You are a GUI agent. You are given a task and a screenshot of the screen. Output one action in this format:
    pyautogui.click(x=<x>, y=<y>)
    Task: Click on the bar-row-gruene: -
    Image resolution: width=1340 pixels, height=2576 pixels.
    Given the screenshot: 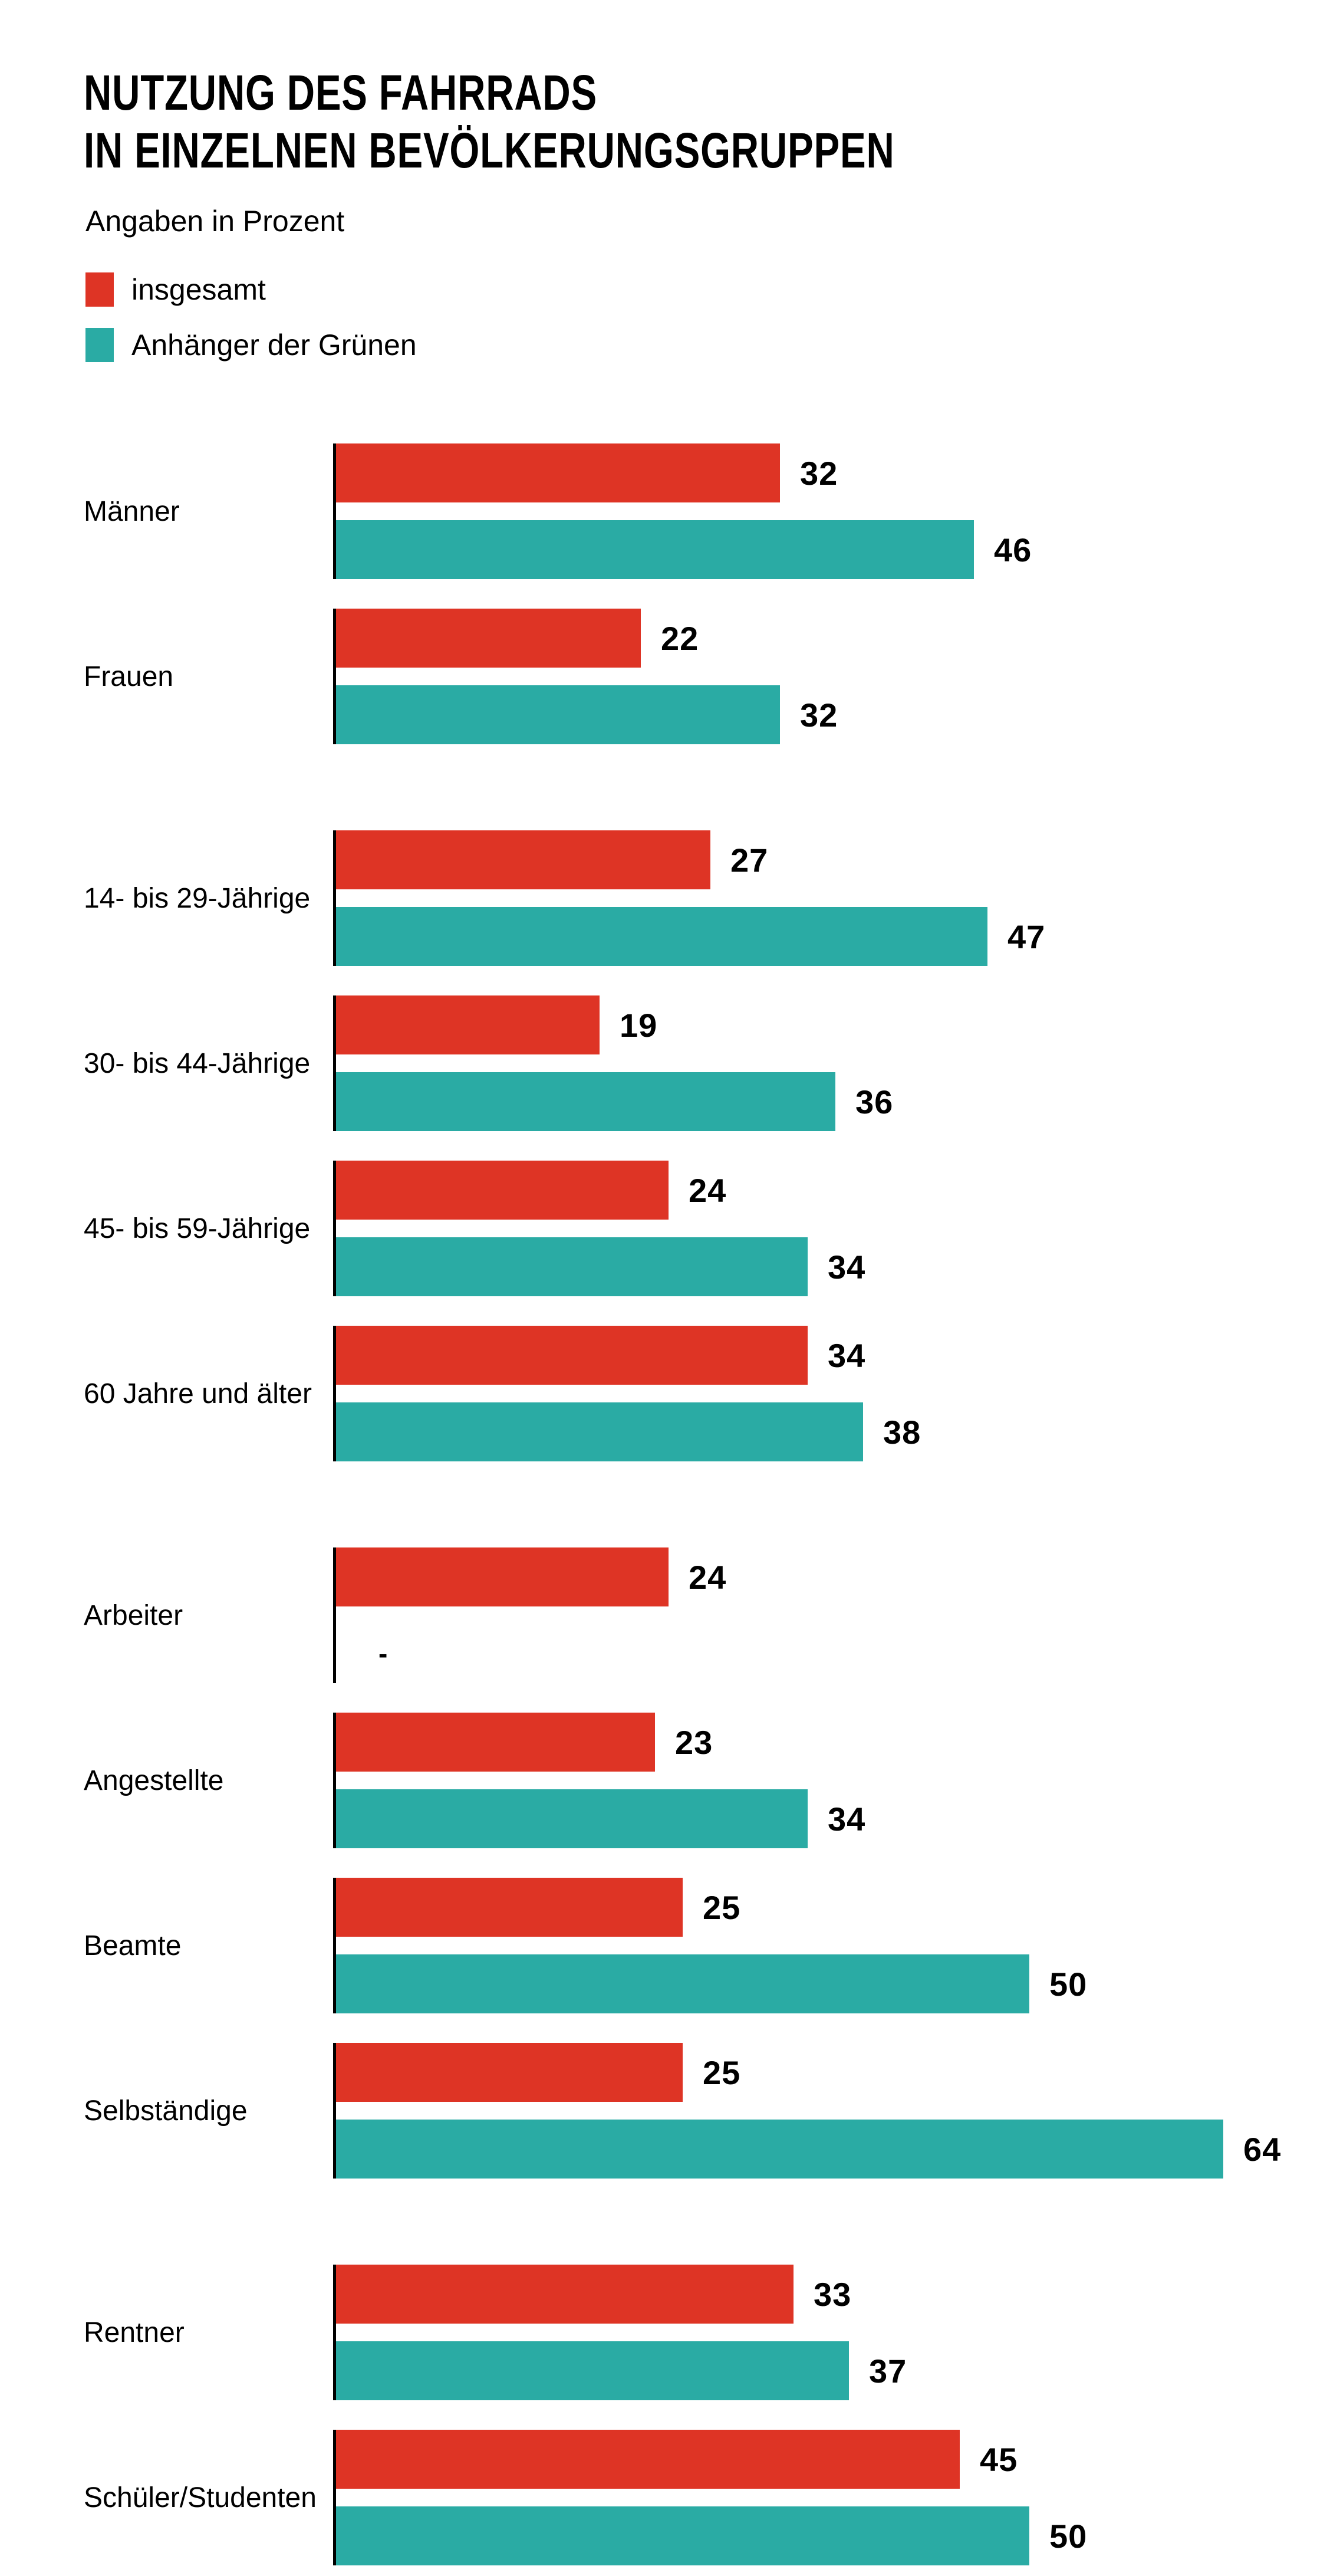 What is the action you would take?
    pyautogui.click(x=531, y=1653)
    